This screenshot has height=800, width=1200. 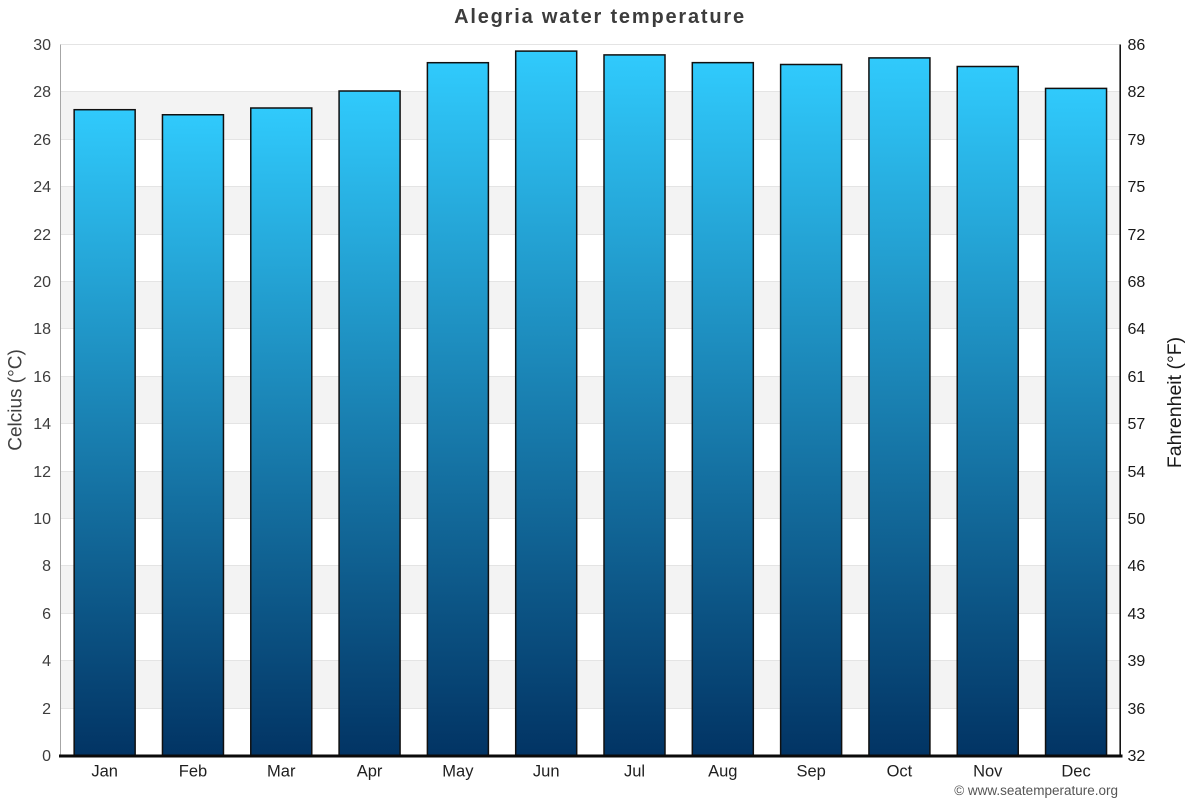 What do you see at coordinates (1137, 92) in the screenshot?
I see `svg-text: 82` at bounding box center [1137, 92].